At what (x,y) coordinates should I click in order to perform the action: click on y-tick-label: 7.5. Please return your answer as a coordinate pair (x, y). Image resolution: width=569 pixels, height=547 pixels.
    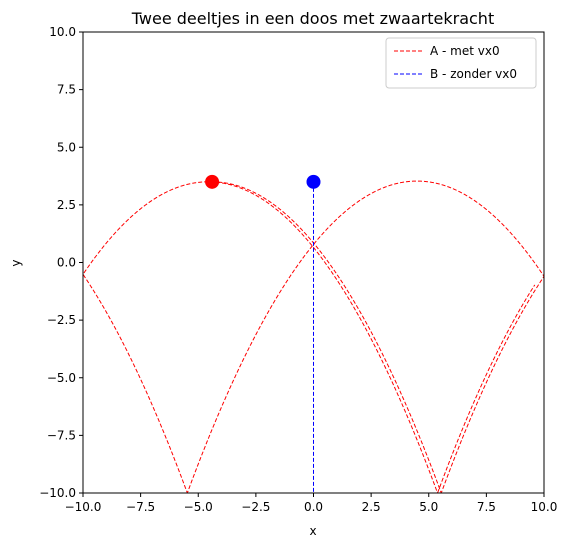
    Looking at the image, I should click on (66, 90).